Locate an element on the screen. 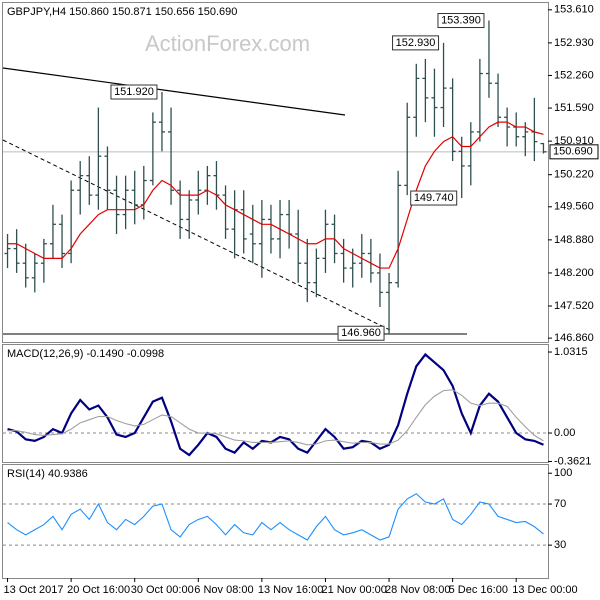 The width and height of the screenshot is (600, 600). current-price-box is located at coordinates (574, 152).